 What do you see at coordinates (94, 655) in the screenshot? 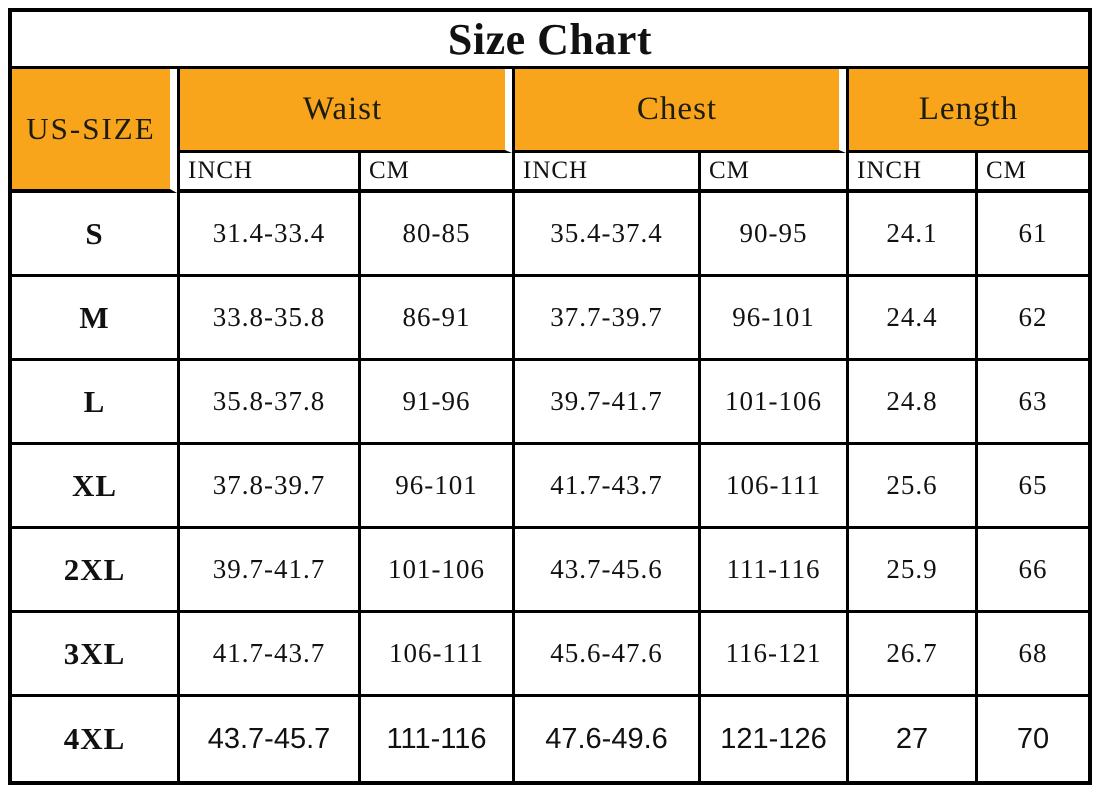
I see `size-label: 3XL` at bounding box center [94, 655].